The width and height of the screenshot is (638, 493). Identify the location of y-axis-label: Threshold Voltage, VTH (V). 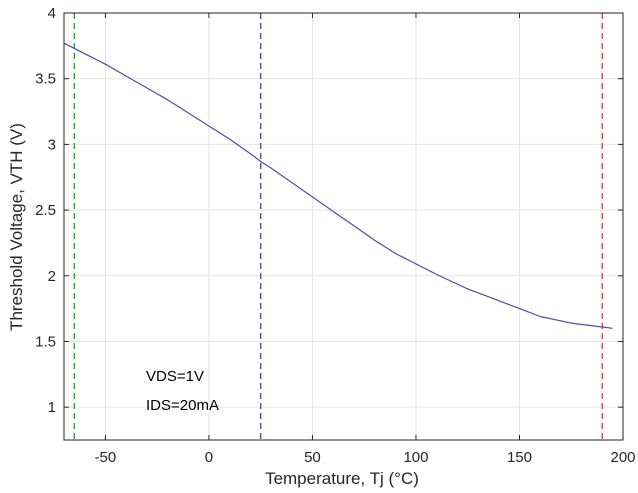
(16, 227).